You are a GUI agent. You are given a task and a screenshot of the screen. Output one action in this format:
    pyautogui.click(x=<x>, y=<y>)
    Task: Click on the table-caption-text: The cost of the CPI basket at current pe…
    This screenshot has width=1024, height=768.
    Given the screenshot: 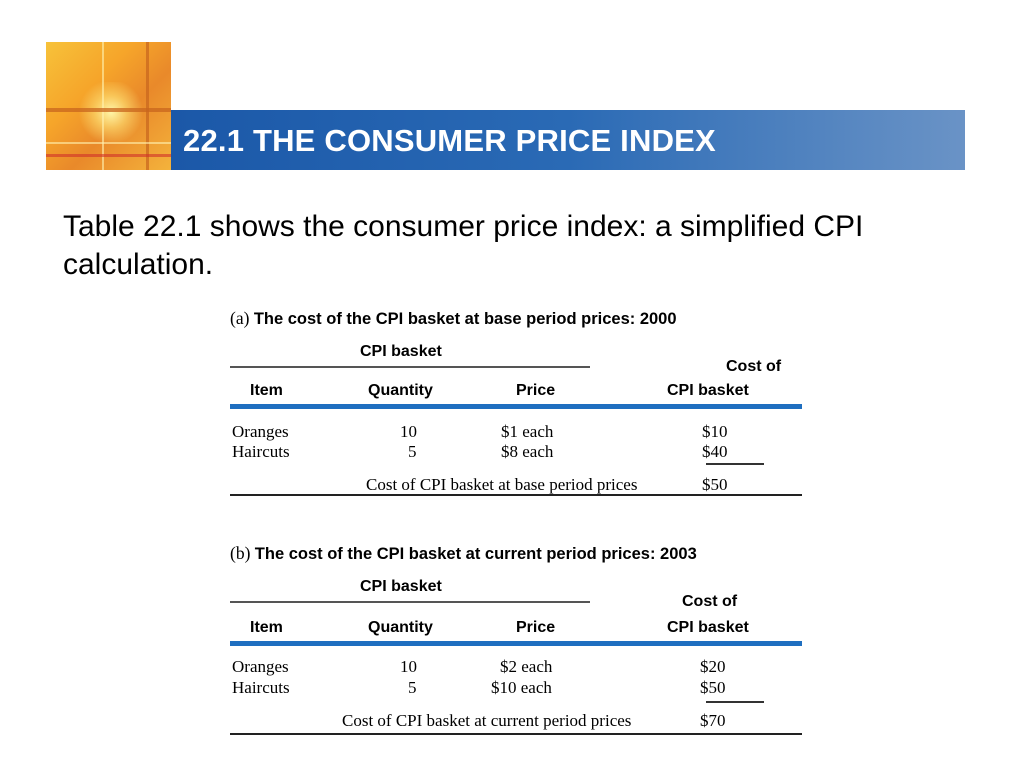 What is the action you would take?
    pyautogui.click(x=475, y=554)
    